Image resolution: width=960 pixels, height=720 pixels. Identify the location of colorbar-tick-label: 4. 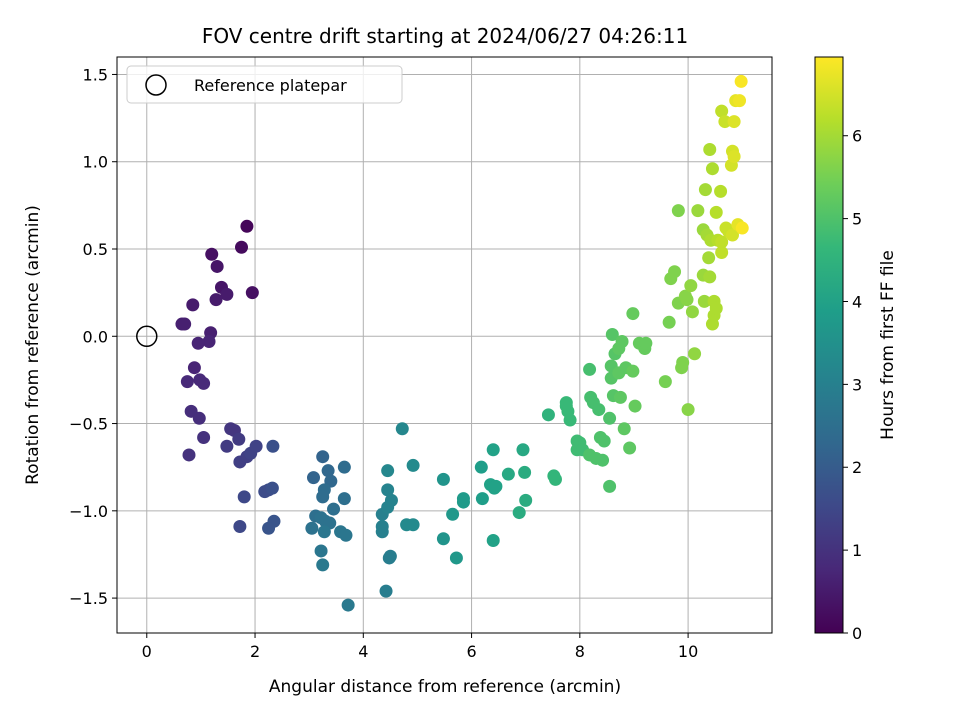
(857, 301).